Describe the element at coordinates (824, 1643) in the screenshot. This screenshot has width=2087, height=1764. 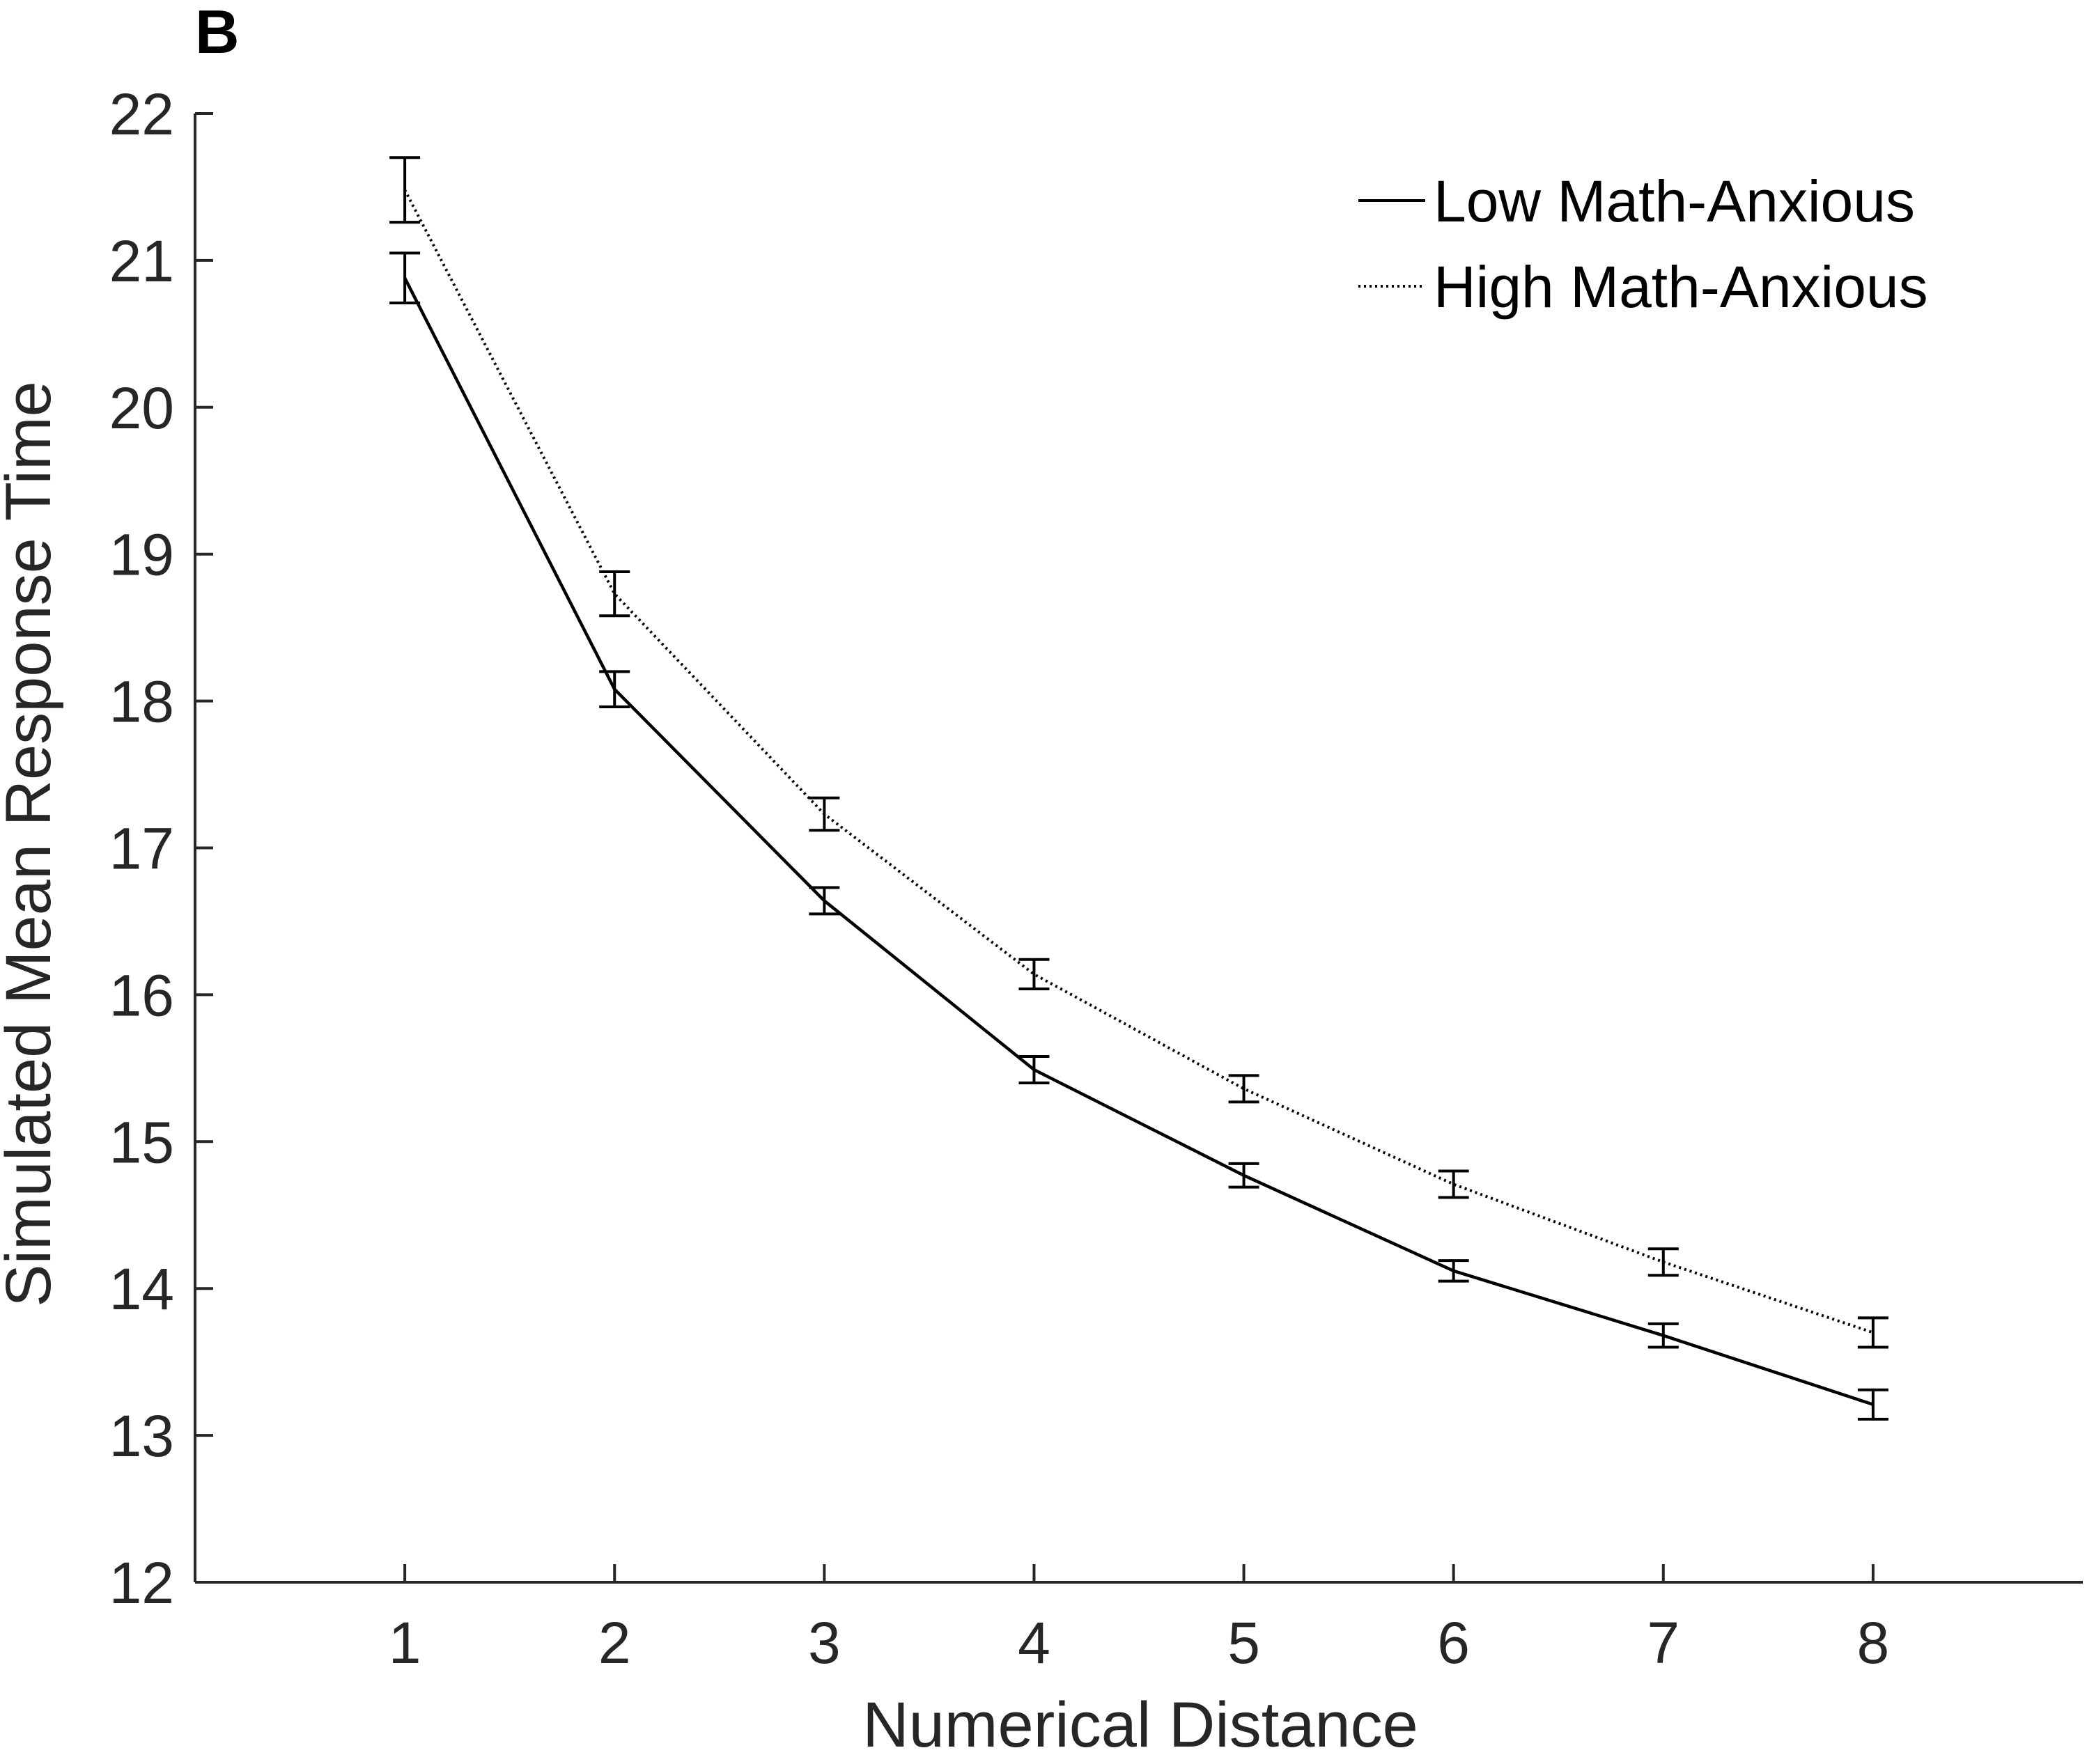
I see `x-tick-label: 3` at that location.